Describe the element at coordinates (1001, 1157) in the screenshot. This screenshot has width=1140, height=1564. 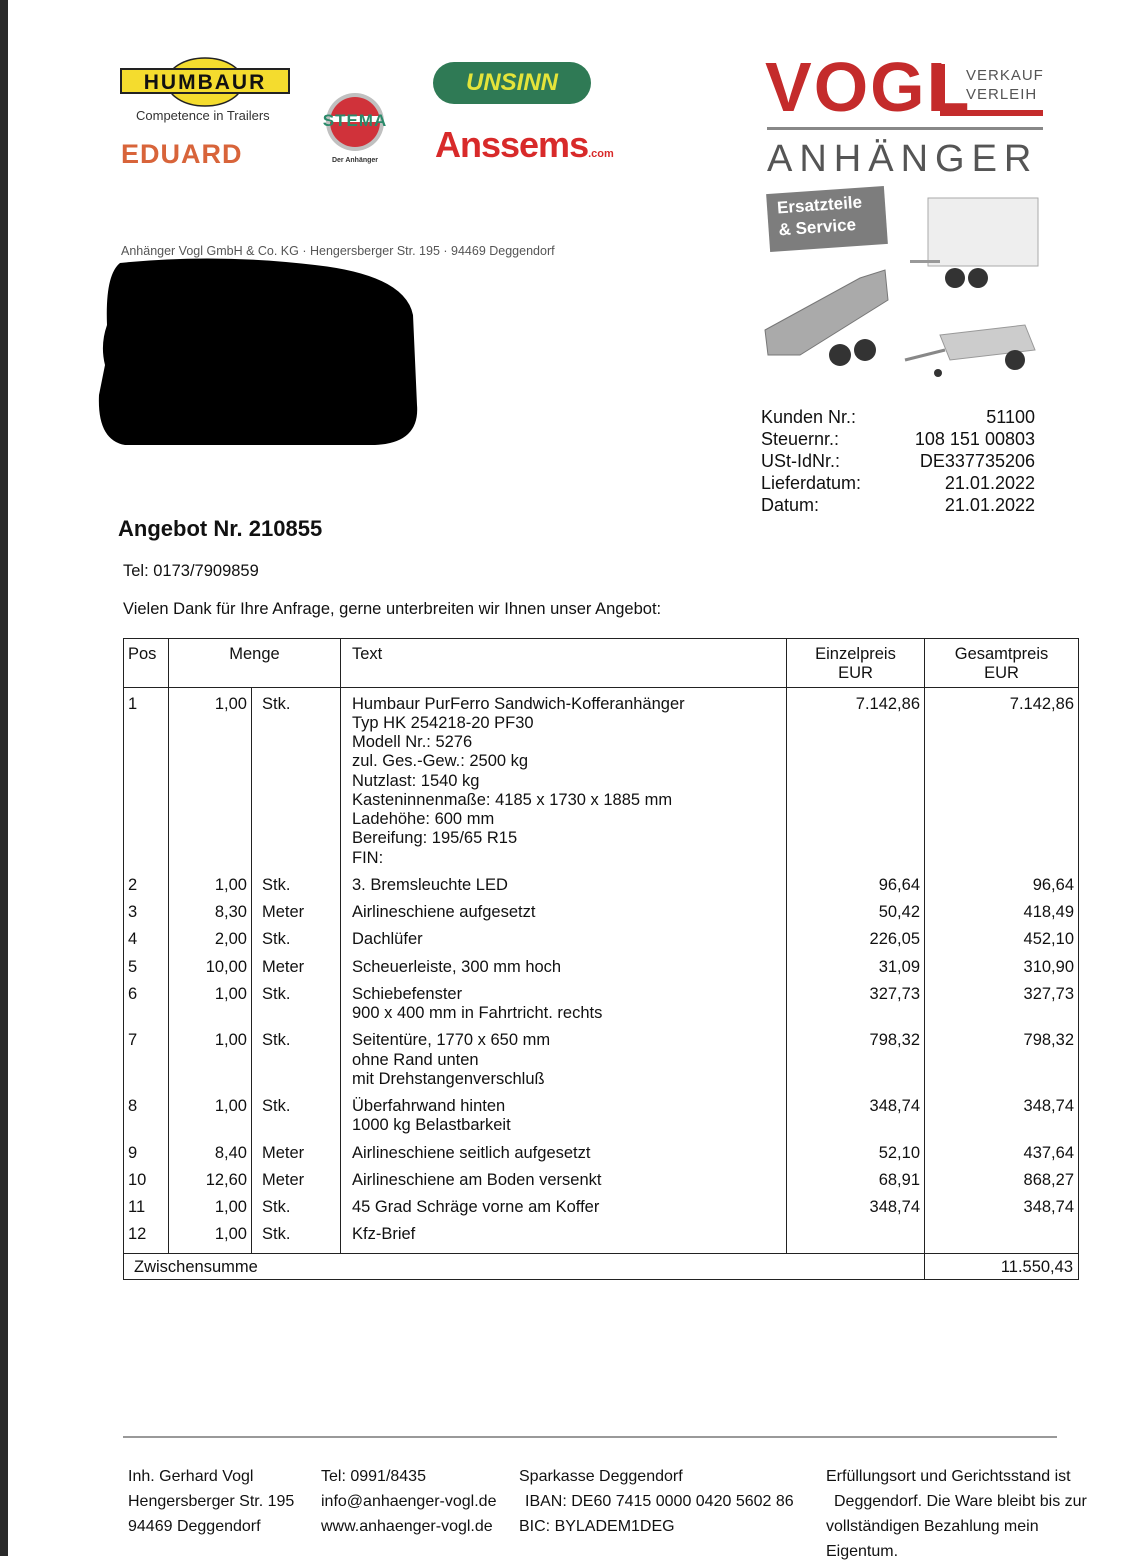
I see `cell-total: 437,64` at that location.